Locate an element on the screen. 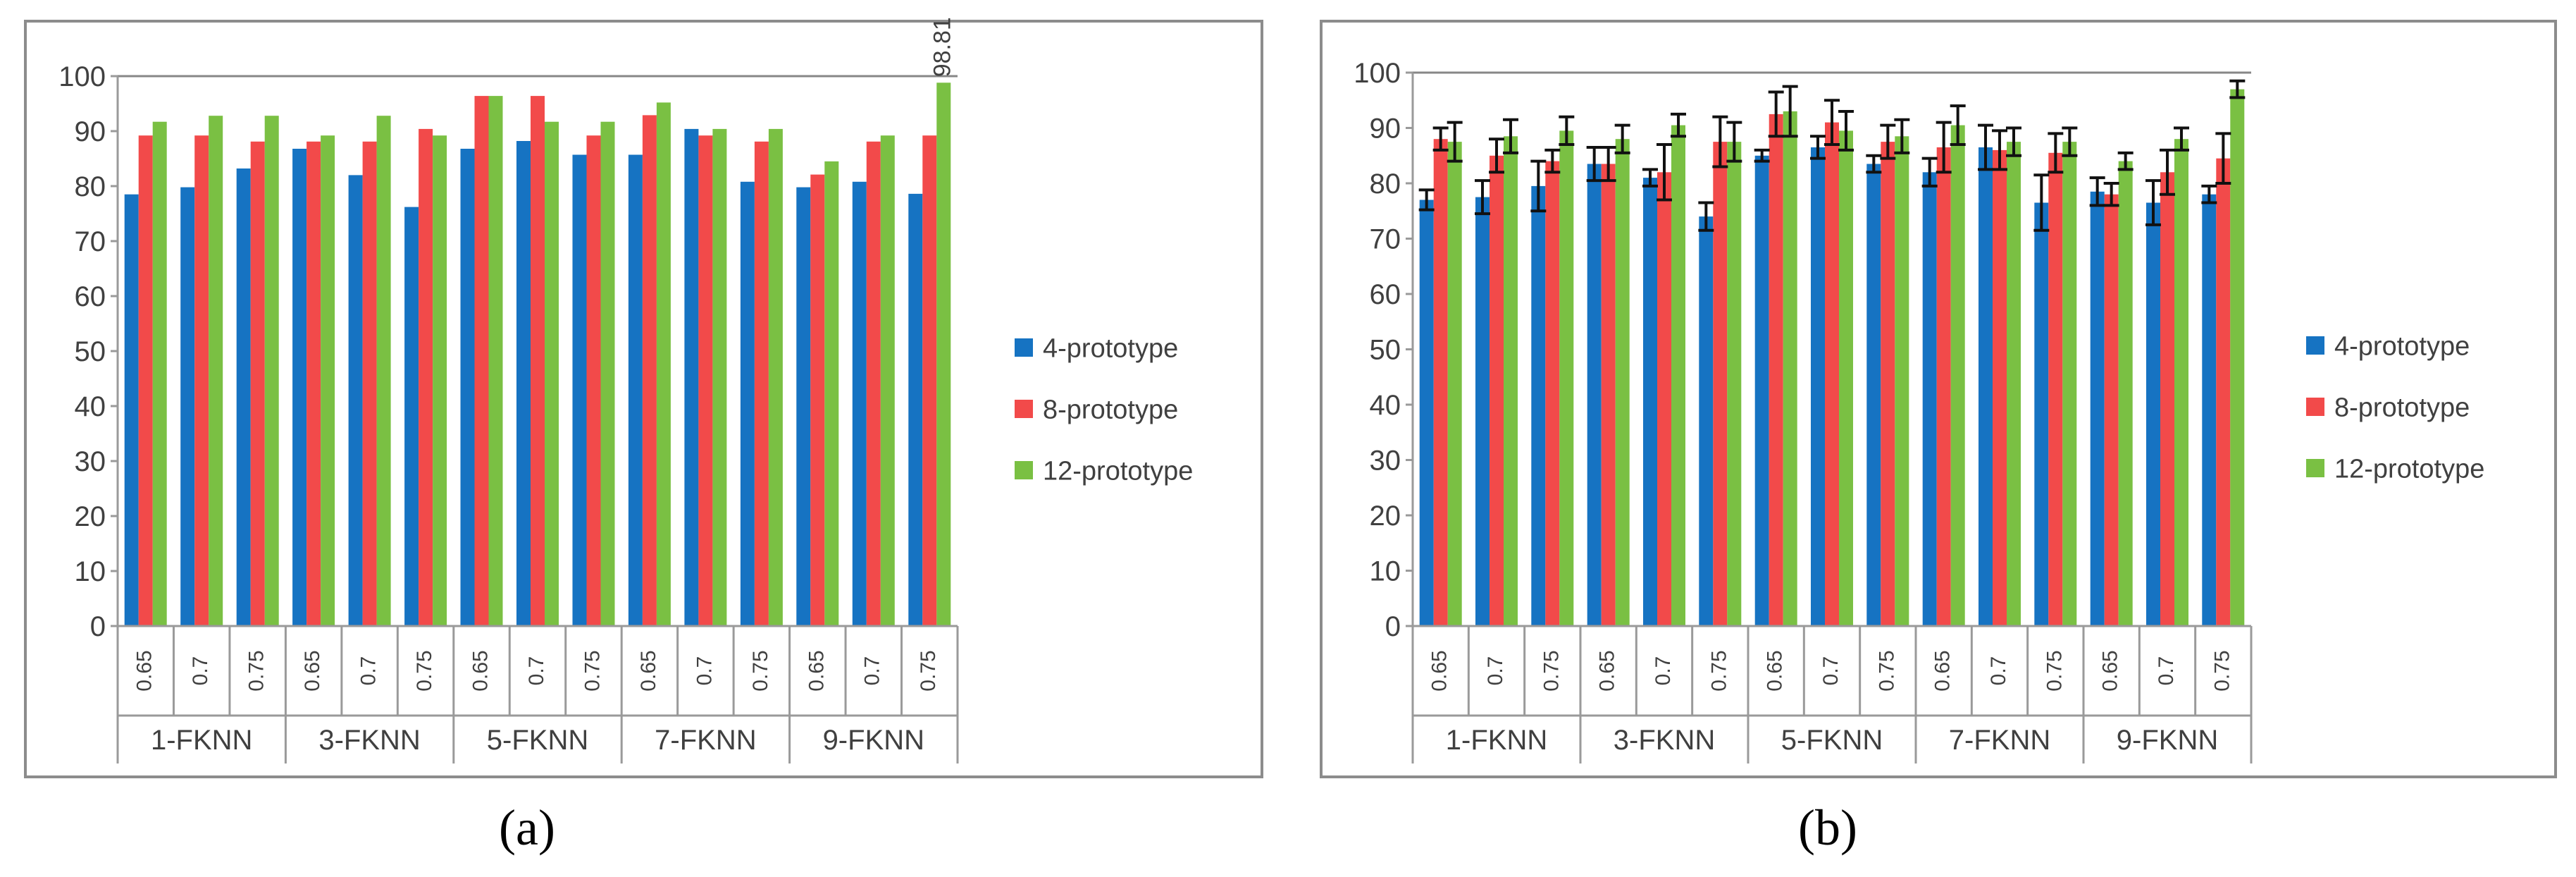 The image size is (2576, 877). panel-label-a: (a) is located at coordinates (527, 827).